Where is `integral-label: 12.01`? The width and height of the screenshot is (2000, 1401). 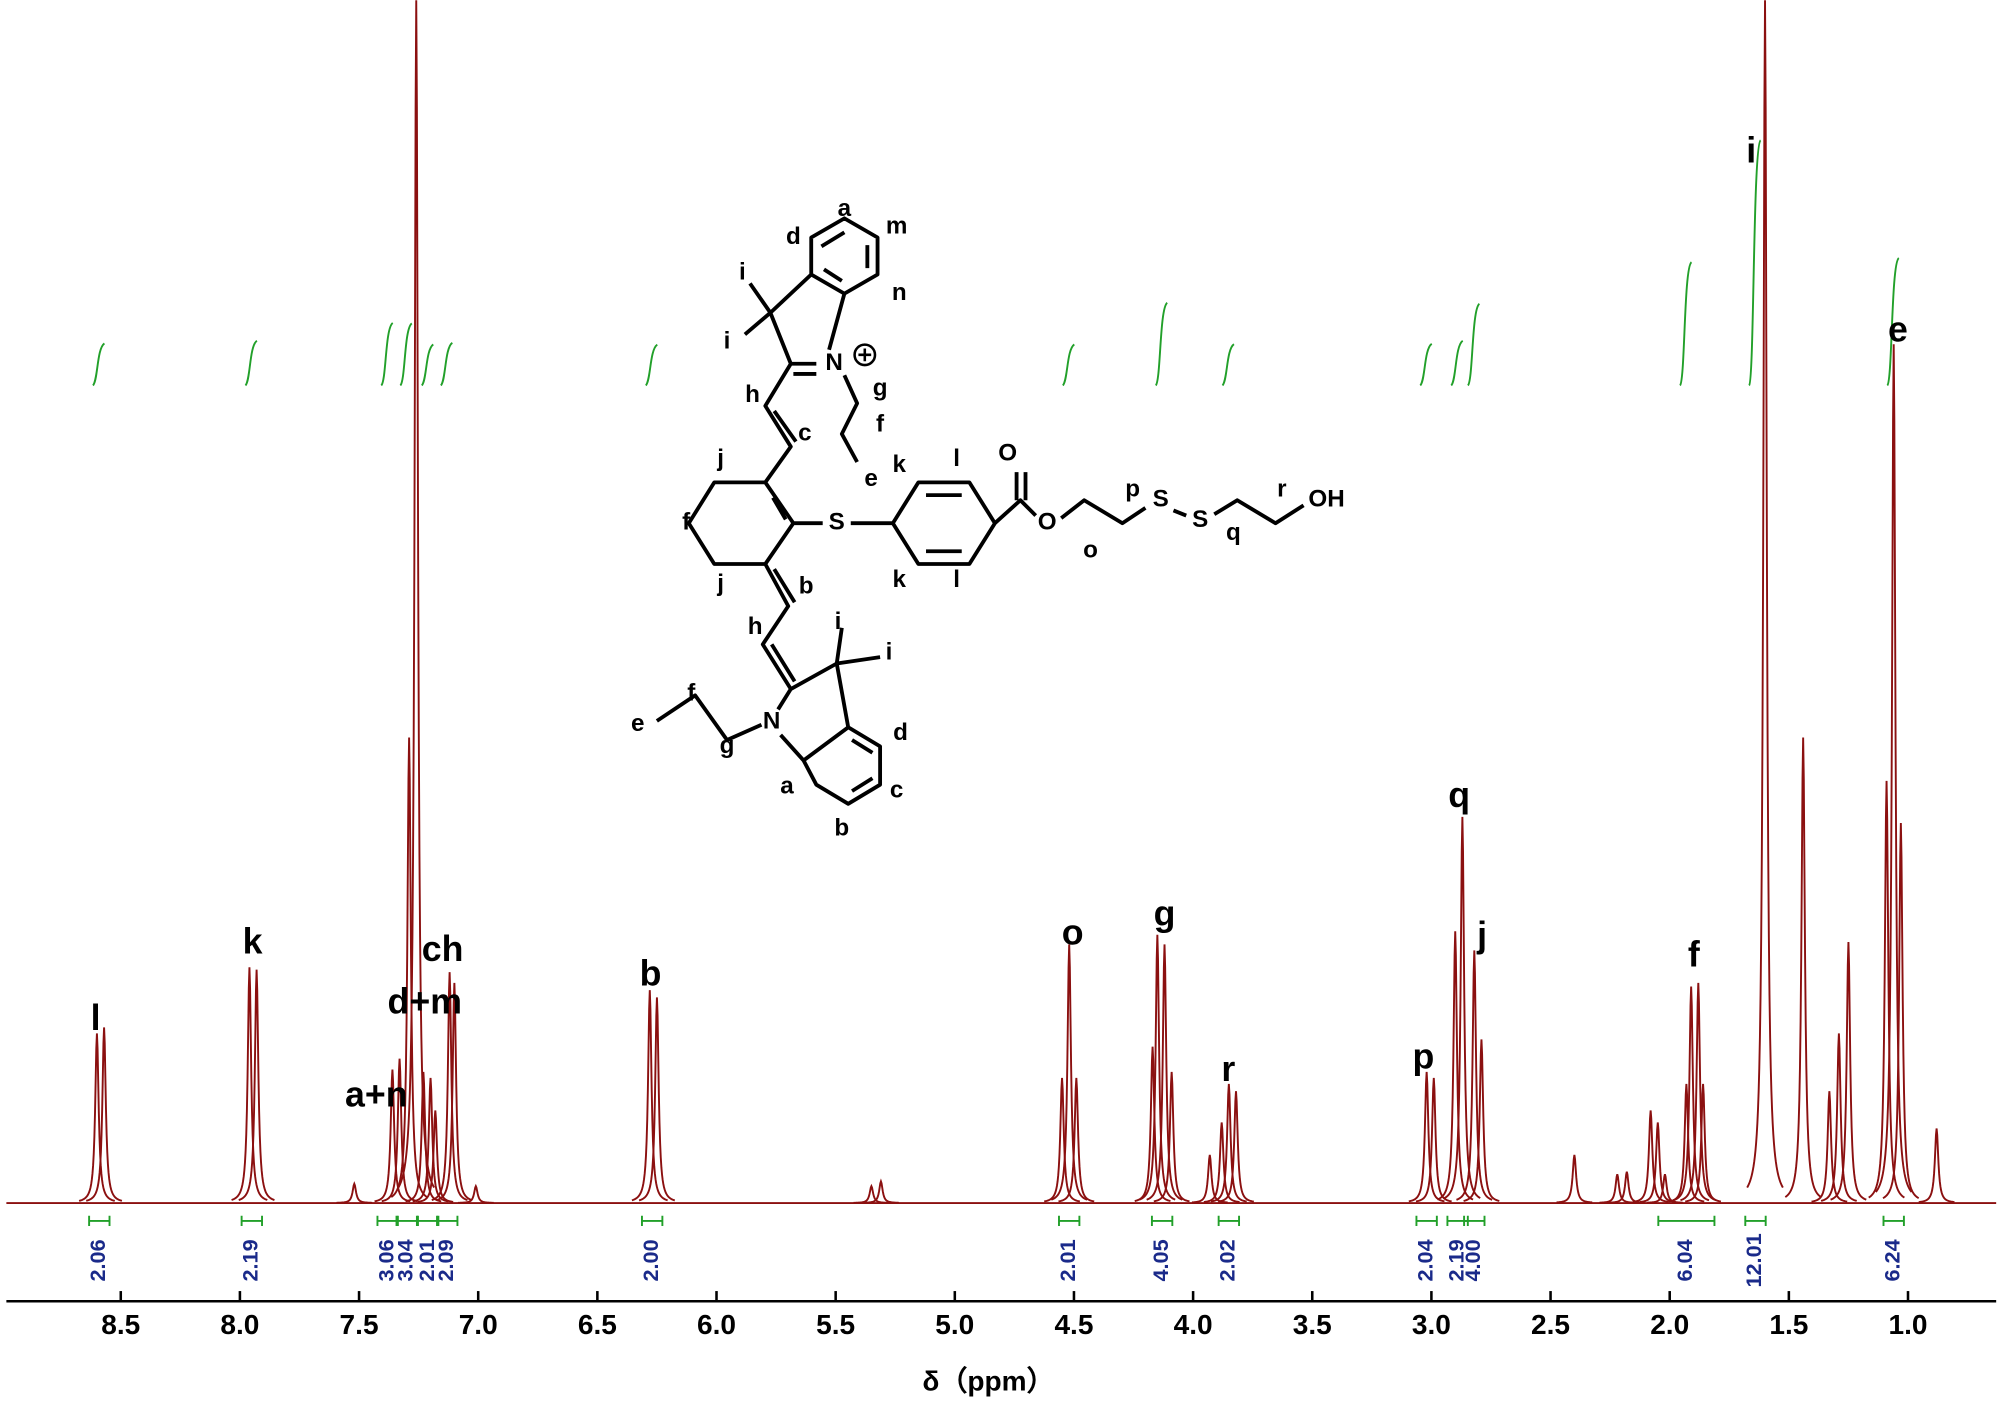
integral-label: 12.01 is located at coordinates (1753, 1260).